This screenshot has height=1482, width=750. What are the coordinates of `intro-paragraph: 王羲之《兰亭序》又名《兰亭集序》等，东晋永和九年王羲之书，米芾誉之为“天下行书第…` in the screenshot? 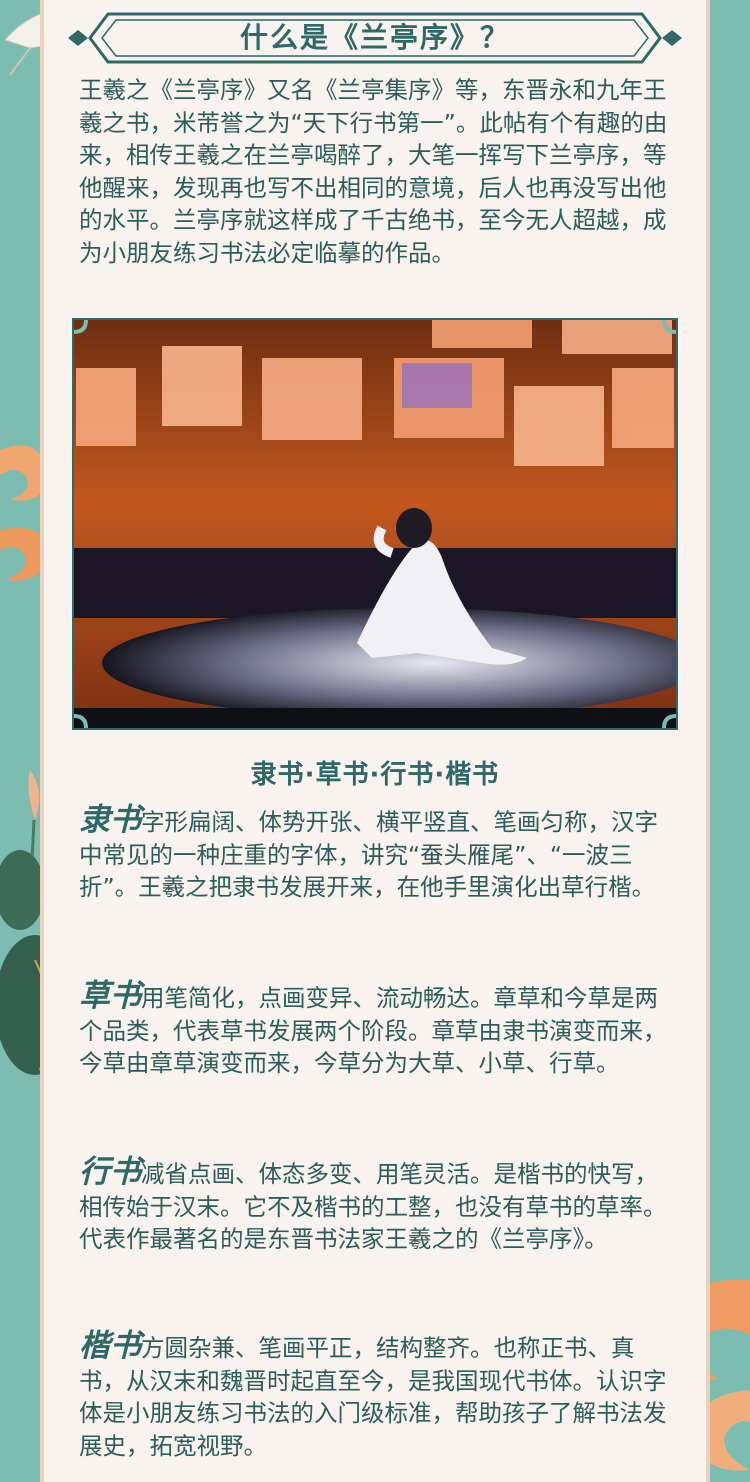 It's located at (373, 171).